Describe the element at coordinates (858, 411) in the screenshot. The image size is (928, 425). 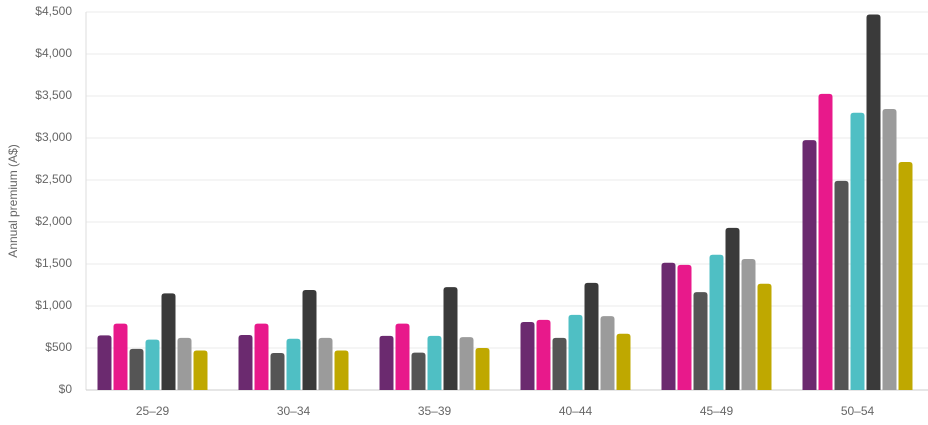
I see `x-tick-label: 50–54` at that location.